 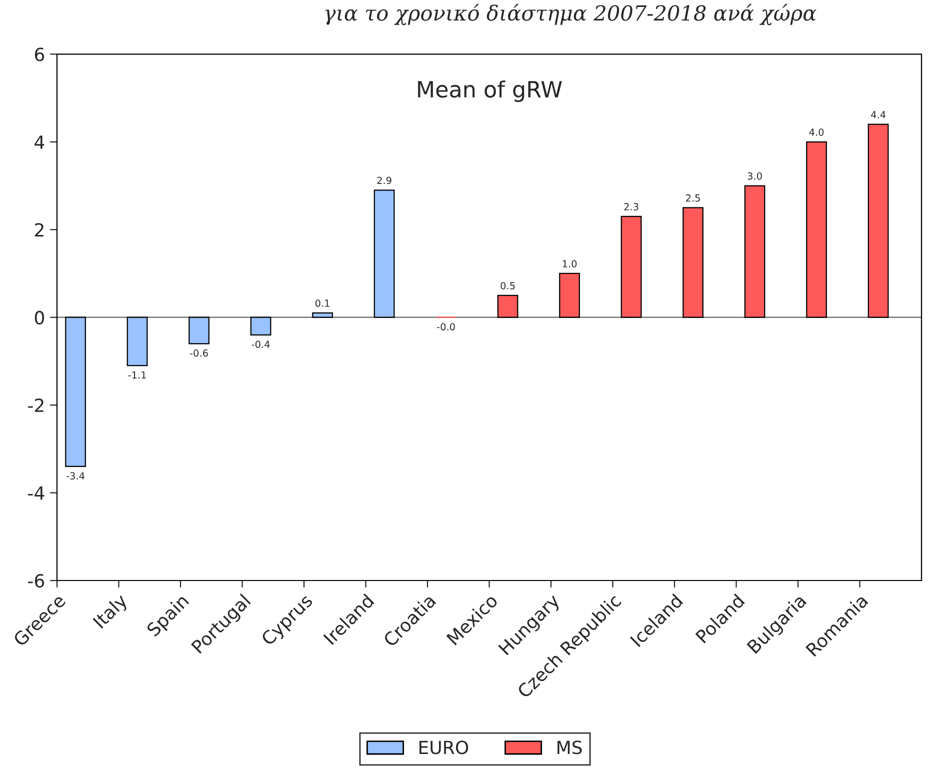 What do you see at coordinates (36, 581) in the screenshot?
I see `y-tick-label: -6` at bounding box center [36, 581].